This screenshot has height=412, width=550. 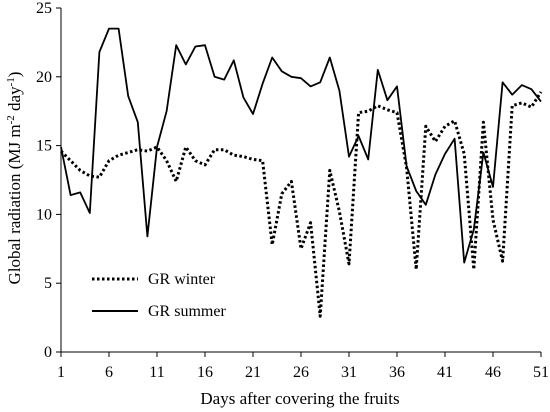 What do you see at coordinates (44, 8) in the screenshot?
I see `y-tick-label: 25` at bounding box center [44, 8].